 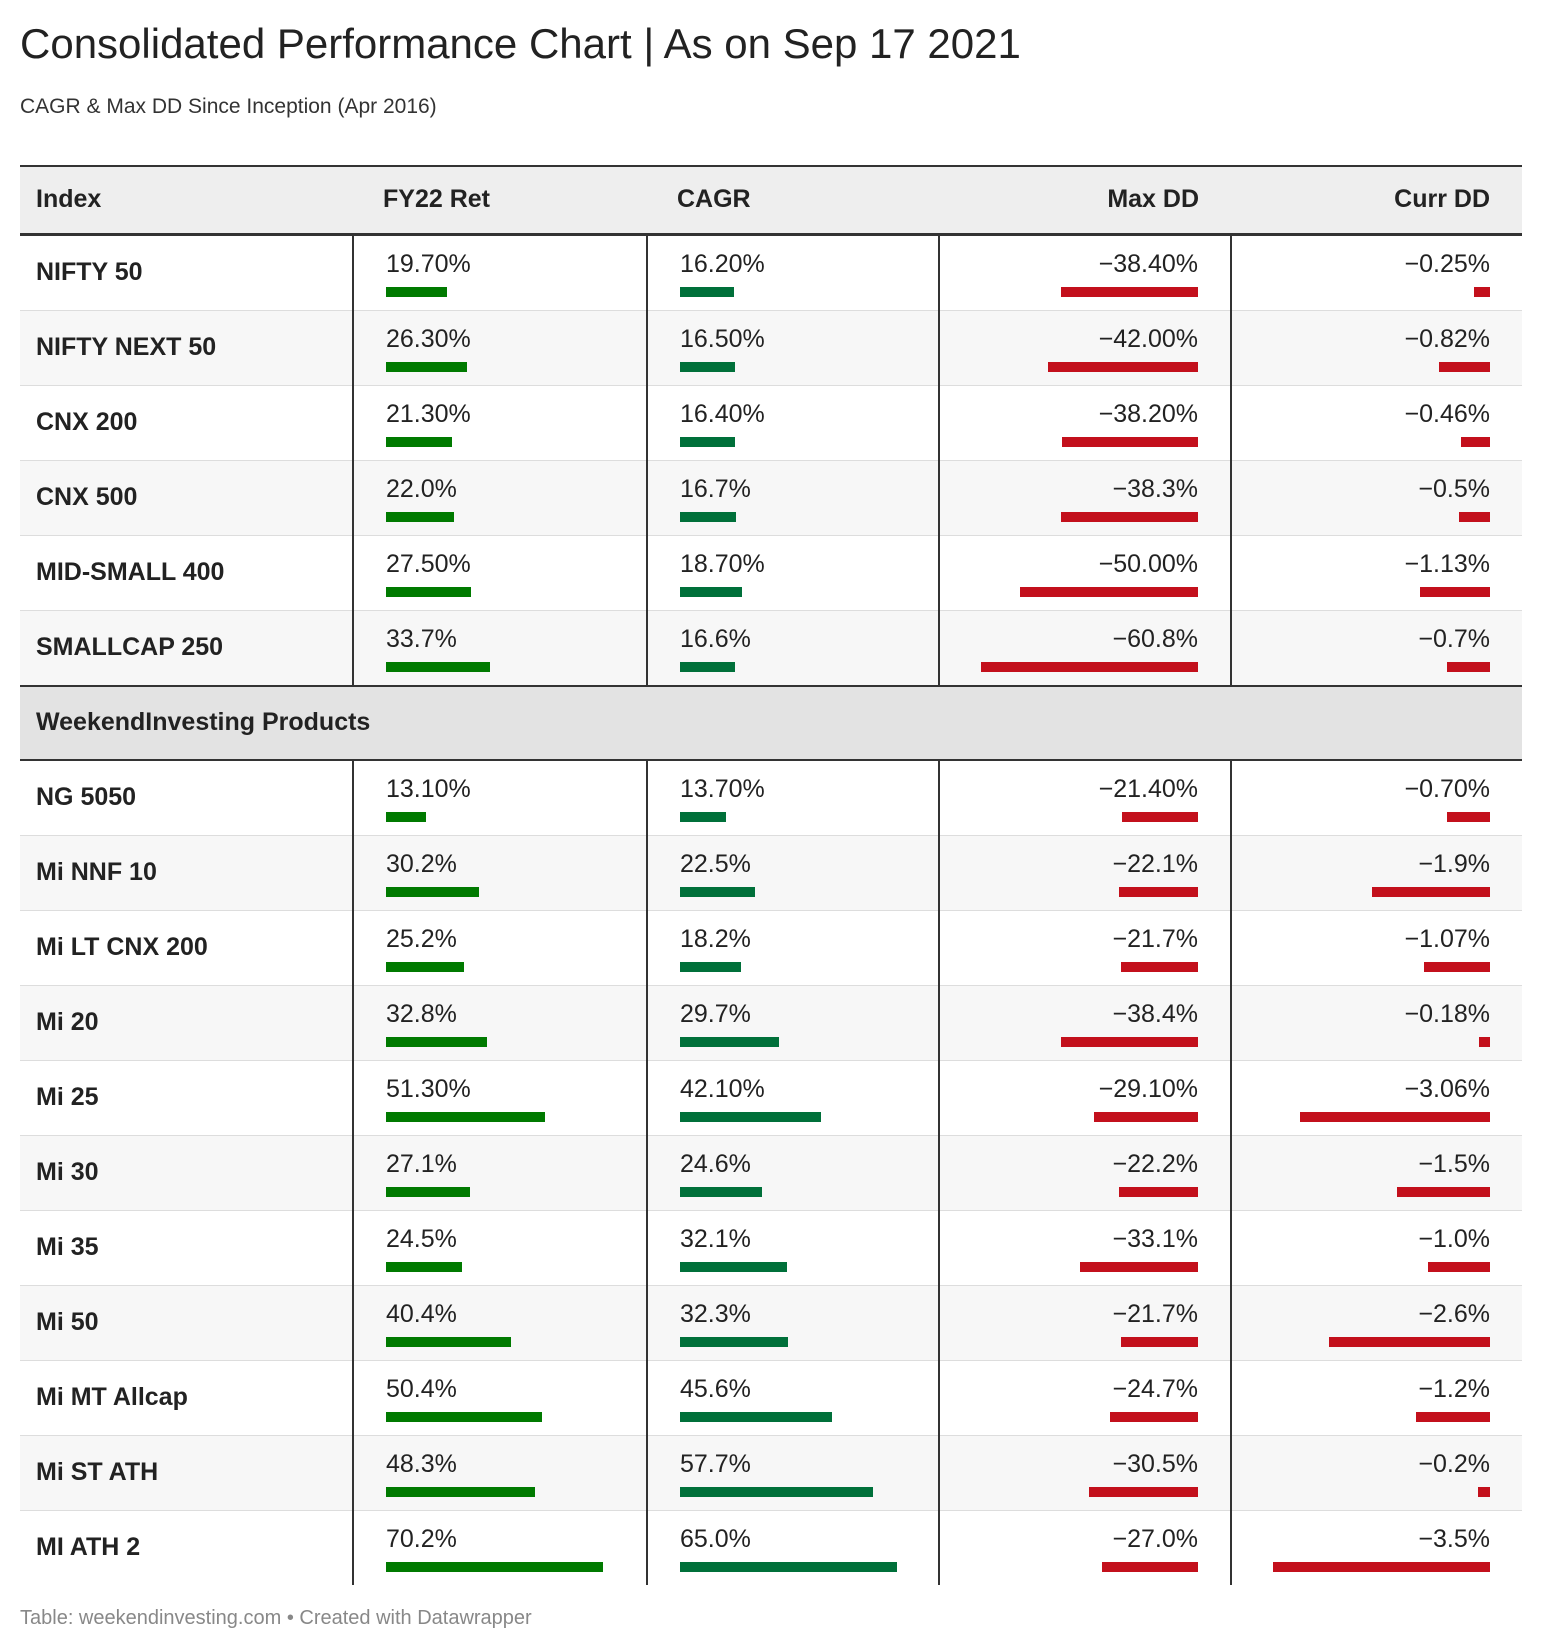 What do you see at coordinates (1153, 199) in the screenshot?
I see `column-header-maxdd: Max DD` at bounding box center [1153, 199].